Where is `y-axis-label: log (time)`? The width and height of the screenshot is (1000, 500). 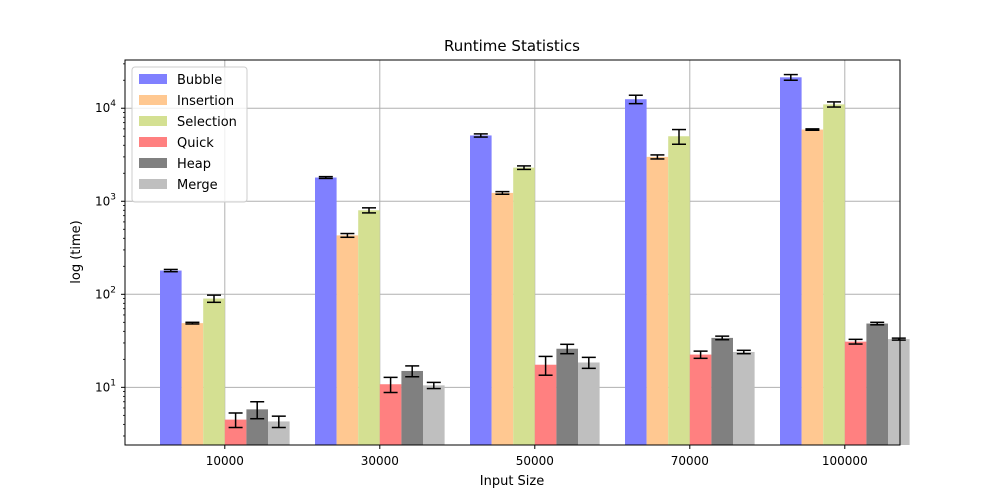
y-axis-label: log (time) is located at coordinates (76, 251).